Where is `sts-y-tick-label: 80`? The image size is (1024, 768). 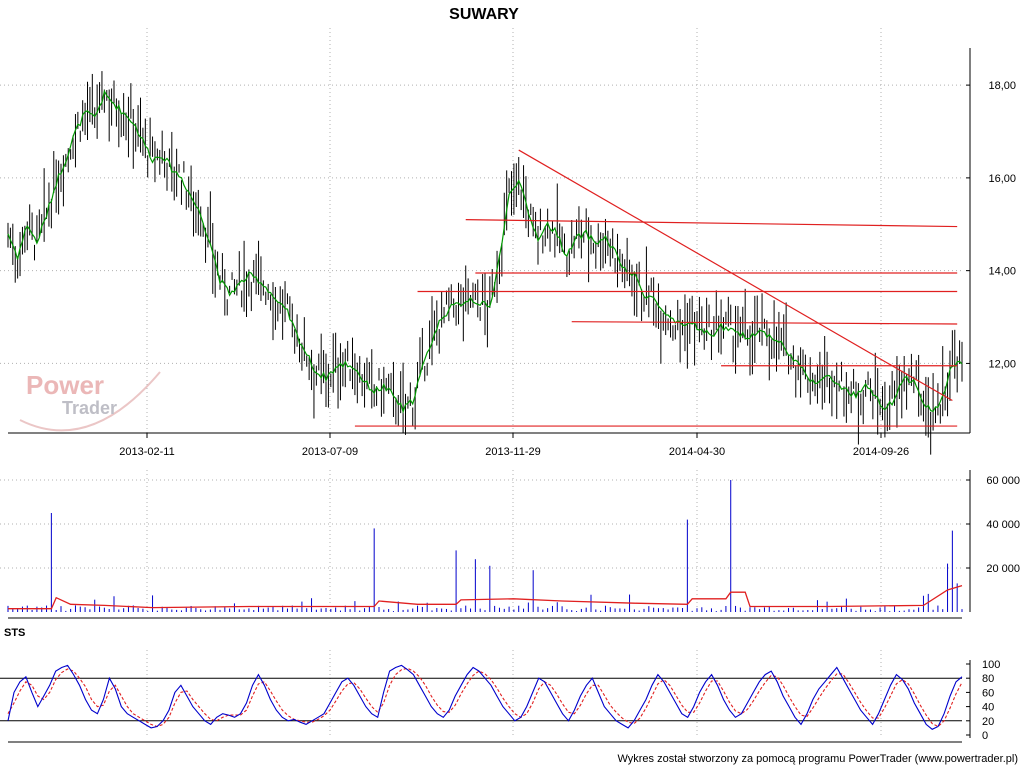
sts-y-tick-label: 80 is located at coordinates (988, 679).